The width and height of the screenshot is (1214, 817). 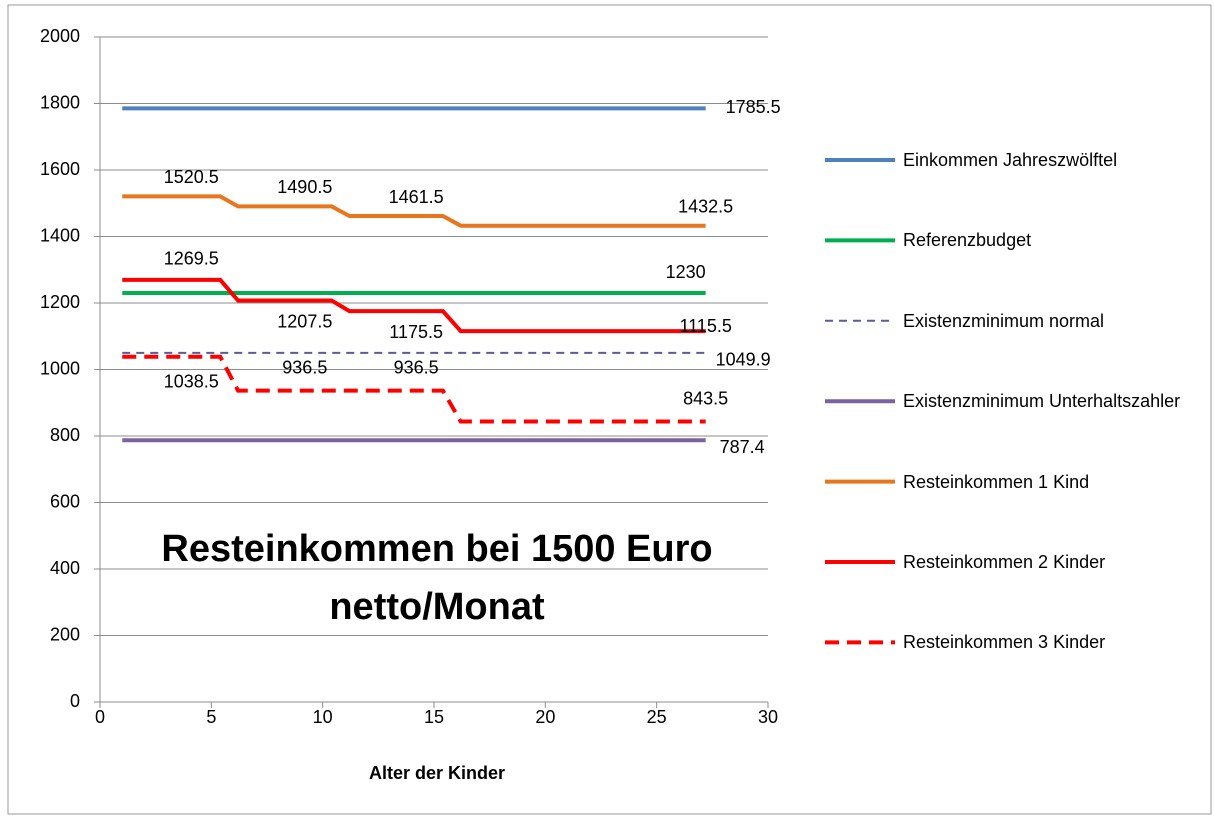 I want to click on x-tick-label: 30, so click(x=768, y=717).